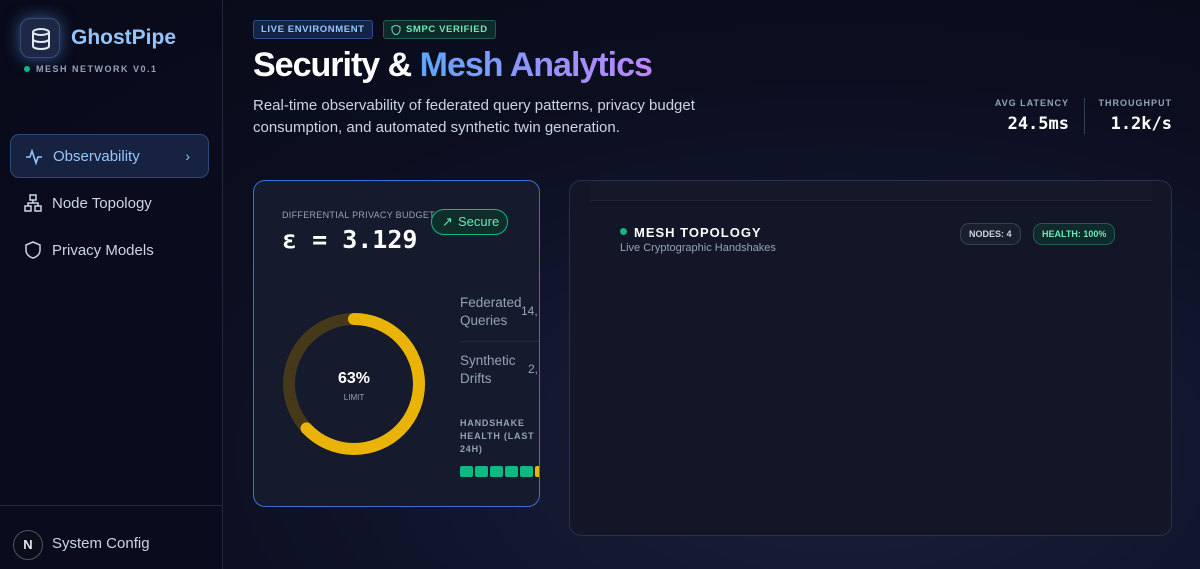  Describe the element at coordinates (536, 65) in the screenshot. I see `title-accent: Mesh Analytics` at that location.